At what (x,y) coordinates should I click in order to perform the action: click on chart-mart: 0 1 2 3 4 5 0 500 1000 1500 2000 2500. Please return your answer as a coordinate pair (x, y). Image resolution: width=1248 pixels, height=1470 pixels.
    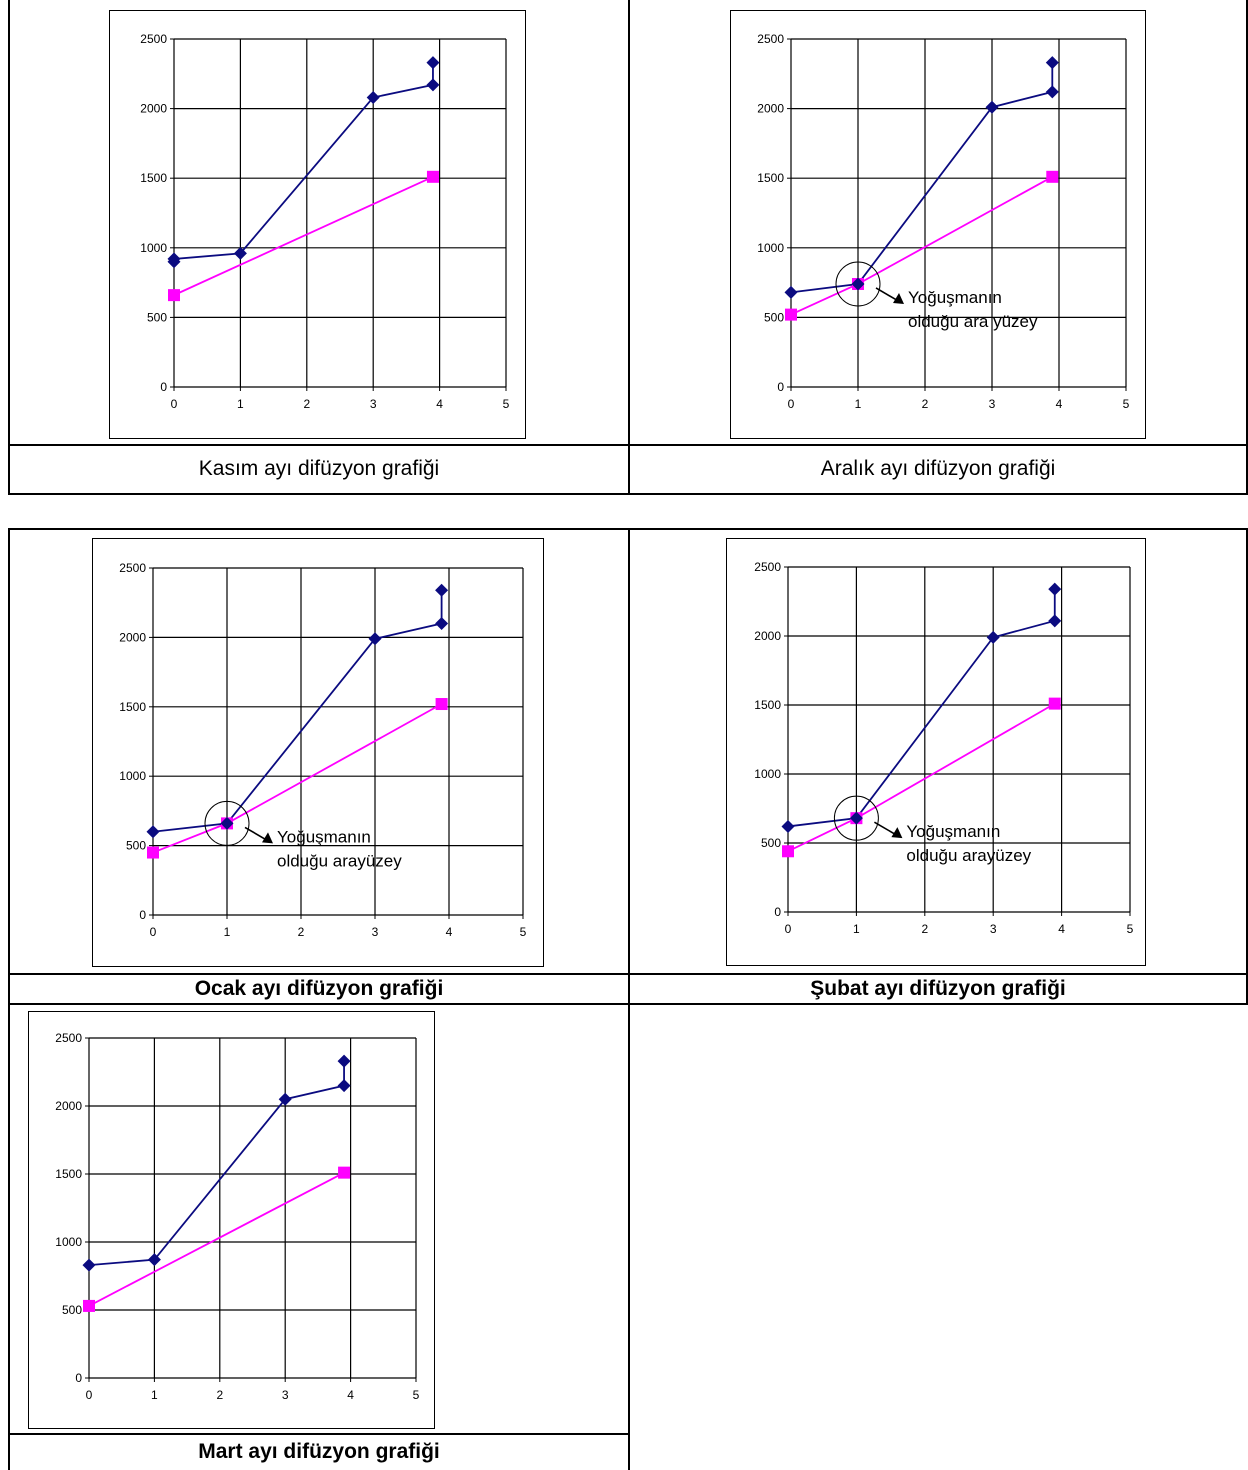
    Looking at the image, I should click on (237, 1216).